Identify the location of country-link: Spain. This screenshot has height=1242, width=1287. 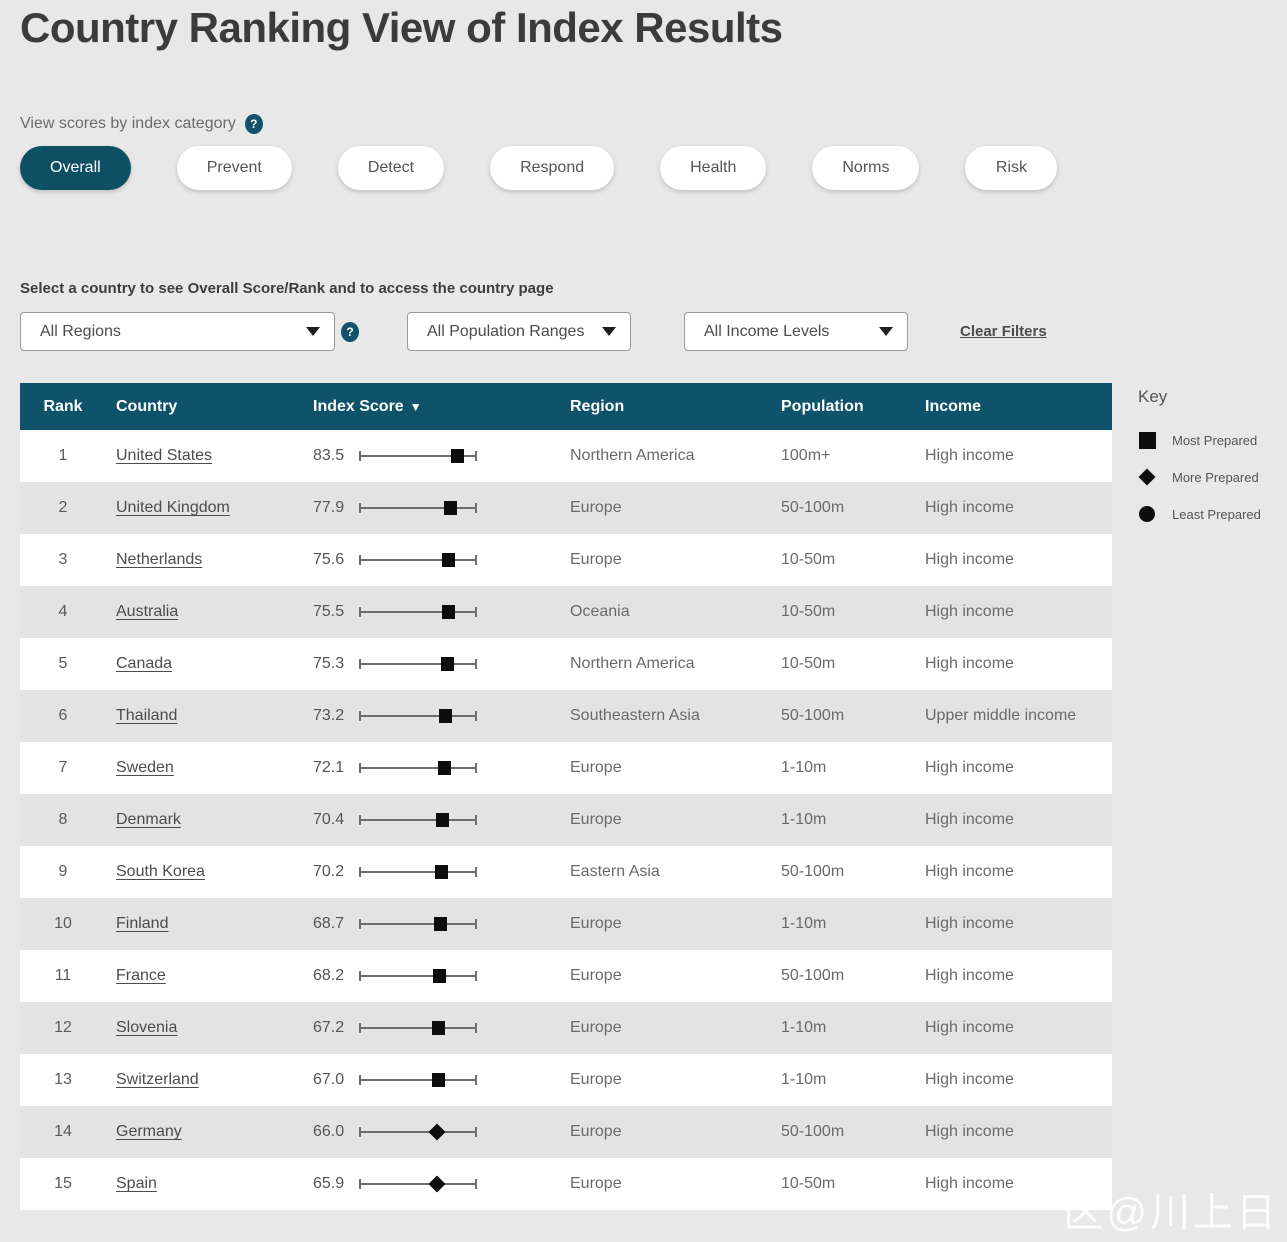
(136, 1183).